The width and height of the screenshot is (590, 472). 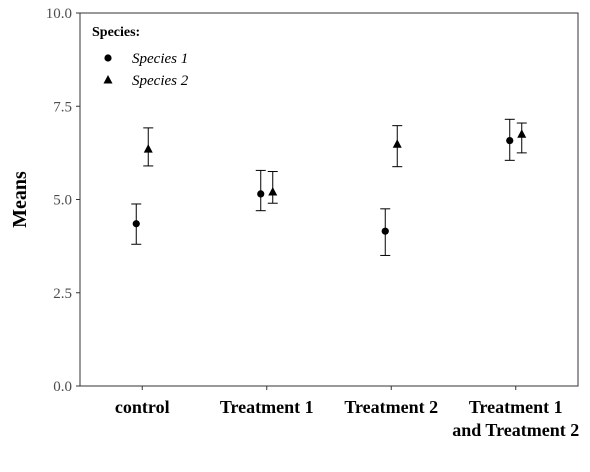 I want to click on y-tick-label: 7.5, so click(x=62, y=107).